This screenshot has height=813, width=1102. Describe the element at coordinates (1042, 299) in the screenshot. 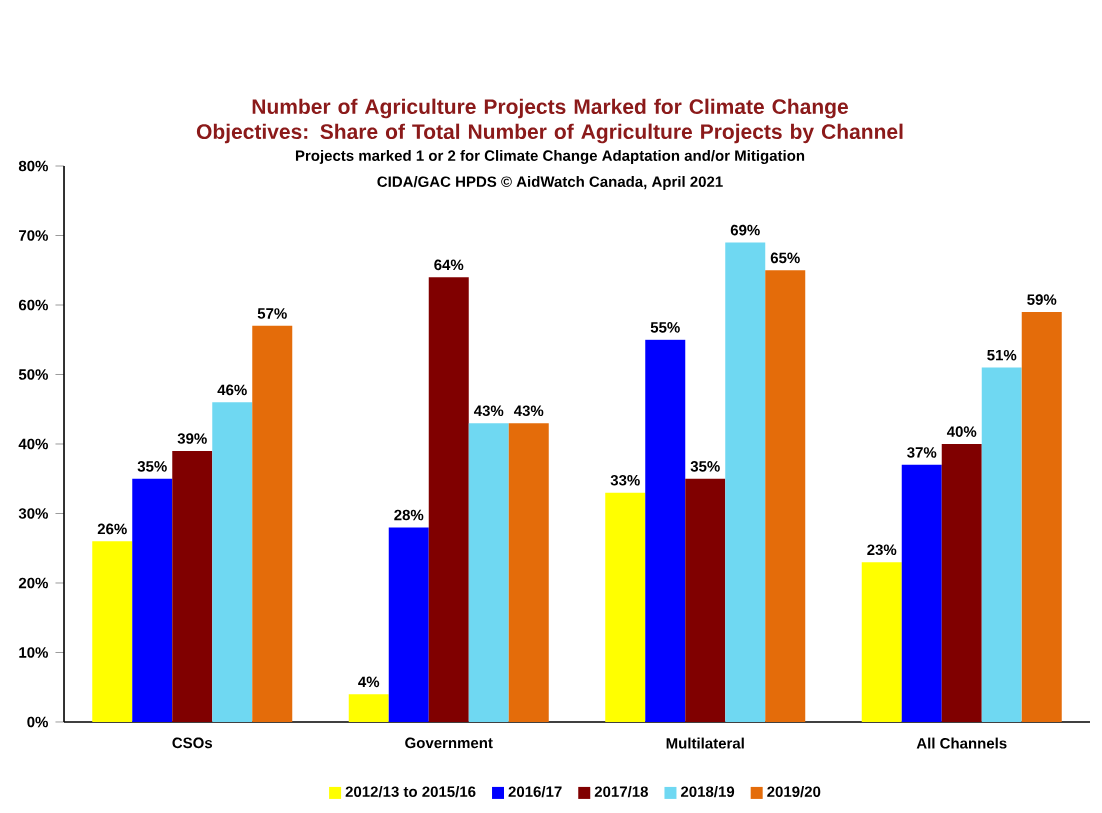

I see `data-label: 59%` at that location.